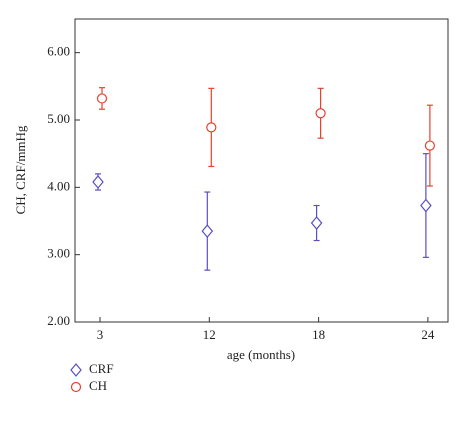 The width and height of the screenshot is (474, 421). Describe the element at coordinates (101, 368) in the screenshot. I see `legend-label: CRF` at that location.